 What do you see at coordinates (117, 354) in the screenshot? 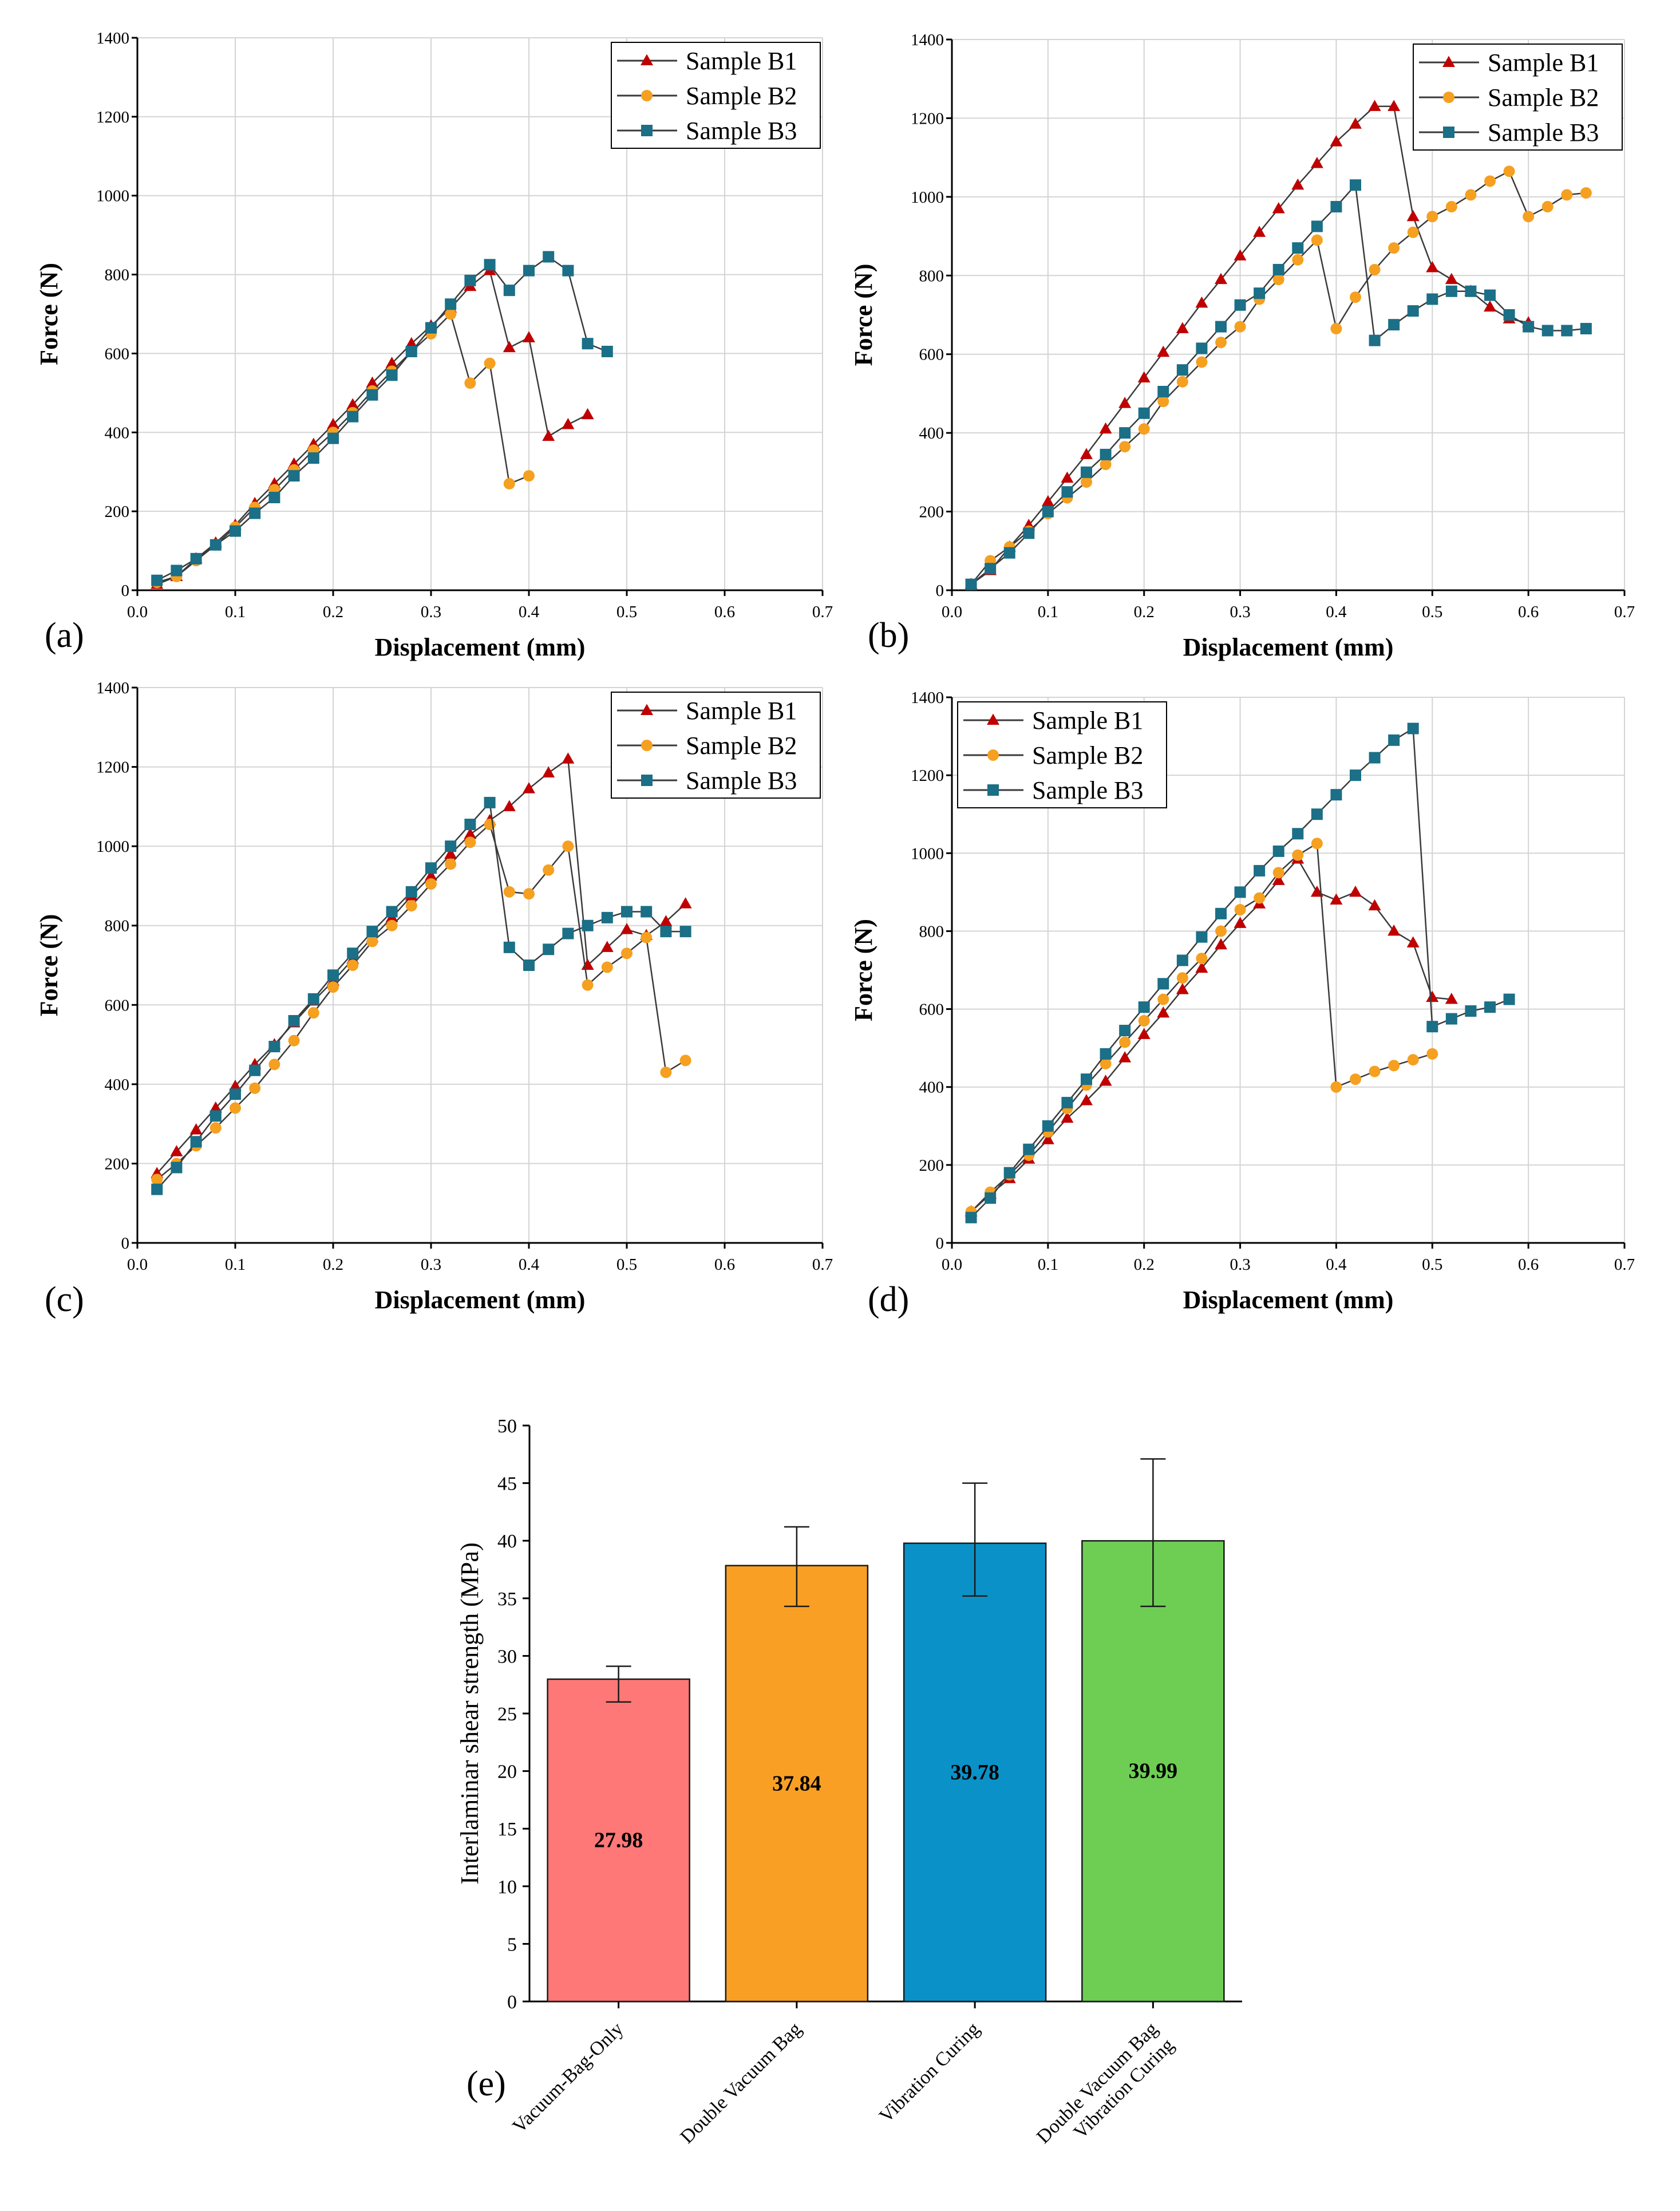
I see `y-tick-label: 600` at bounding box center [117, 354].